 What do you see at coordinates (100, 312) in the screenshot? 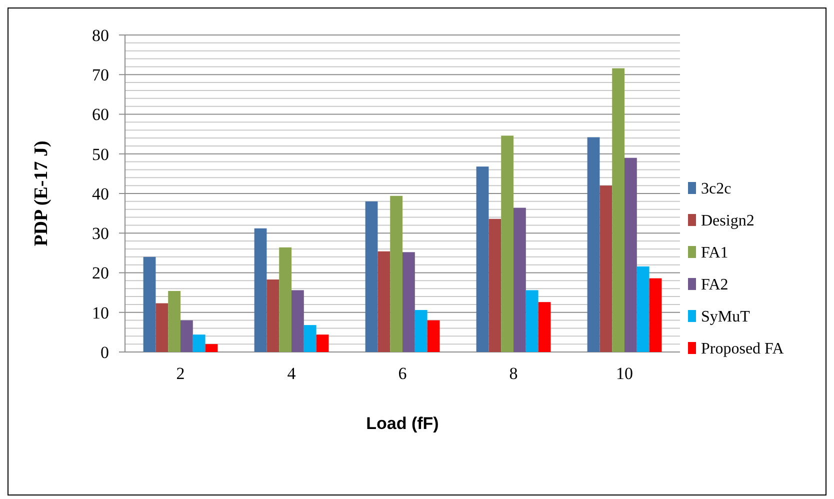
I see `y-tick-label: 10` at bounding box center [100, 312].